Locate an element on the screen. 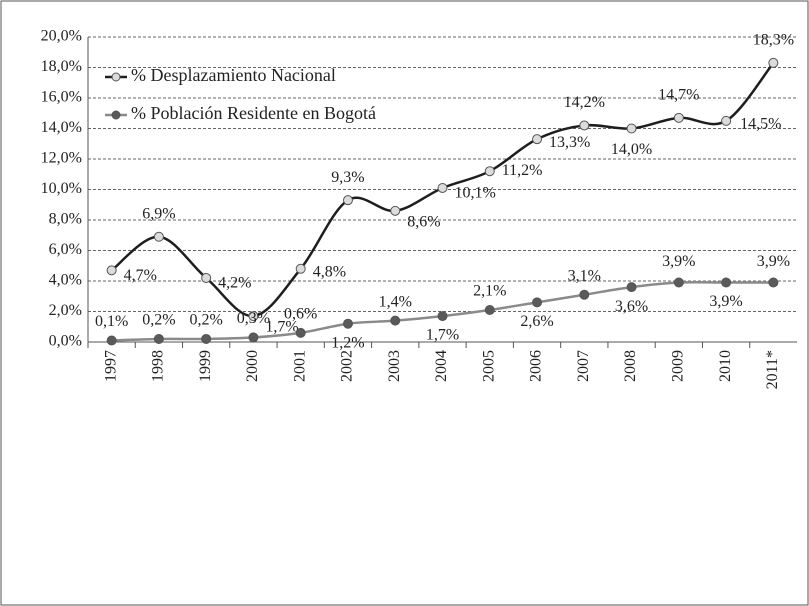  legend-label: % Desplazamiento Nacional is located at coordinates (233, 75).